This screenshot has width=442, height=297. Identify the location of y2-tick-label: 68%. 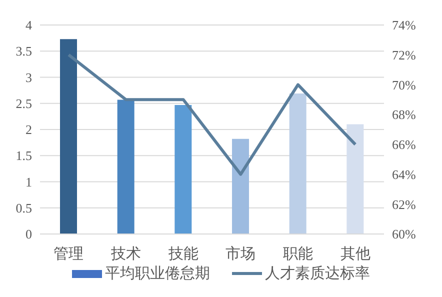
(404, 114).